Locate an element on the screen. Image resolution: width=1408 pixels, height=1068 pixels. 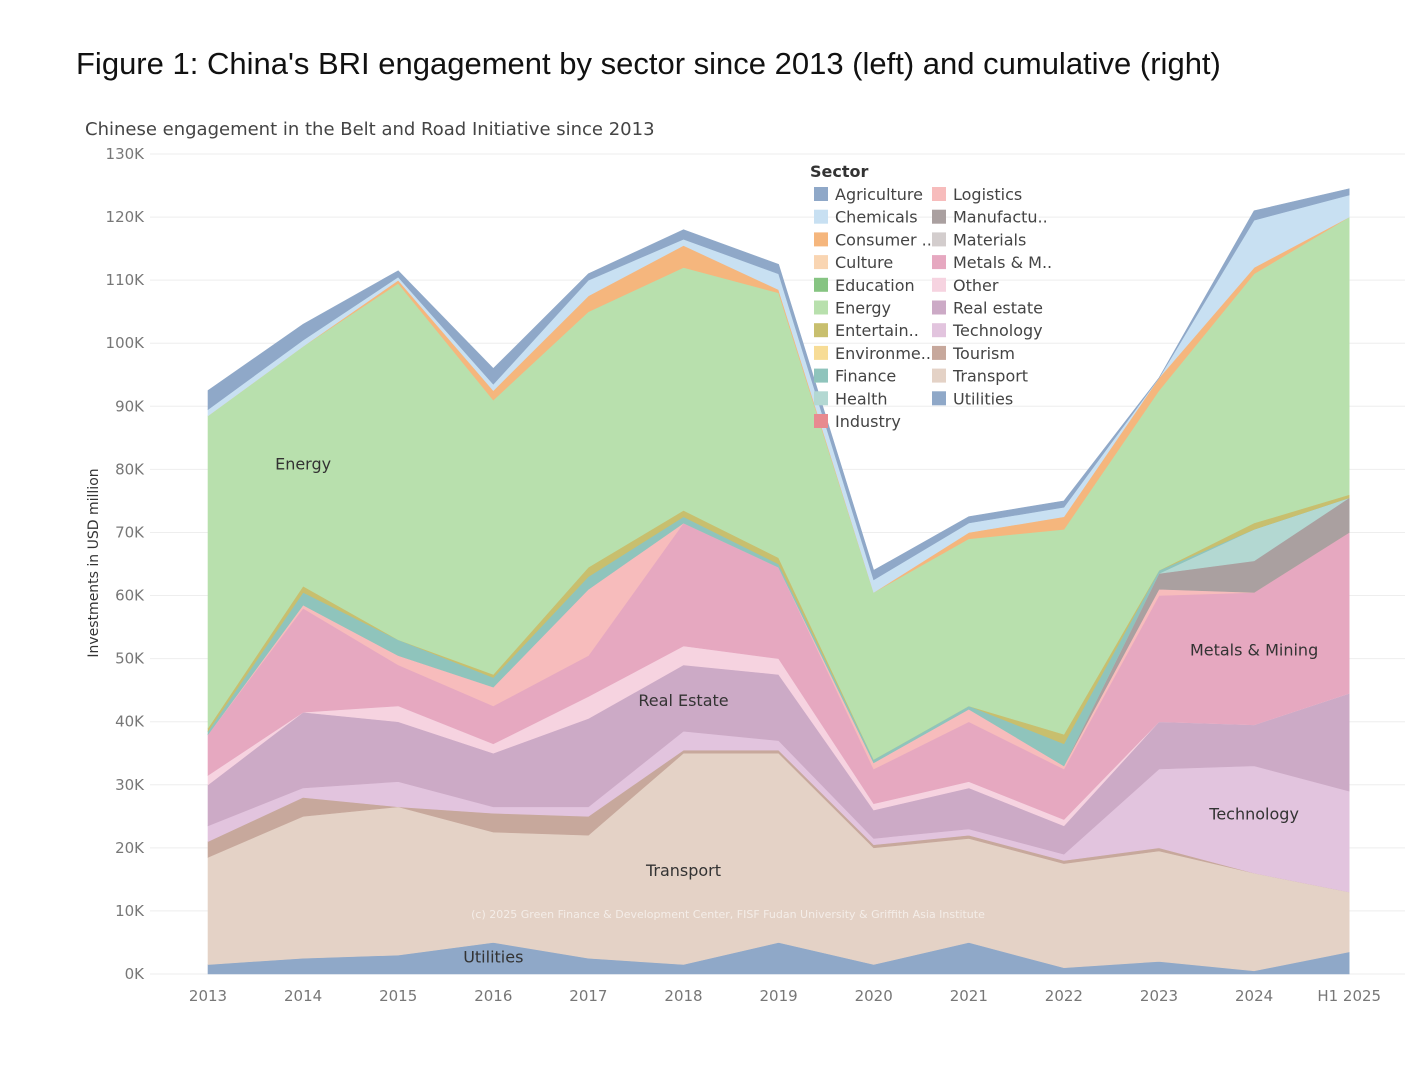
legend-entry: Materials is located at coordinates (989, 239).